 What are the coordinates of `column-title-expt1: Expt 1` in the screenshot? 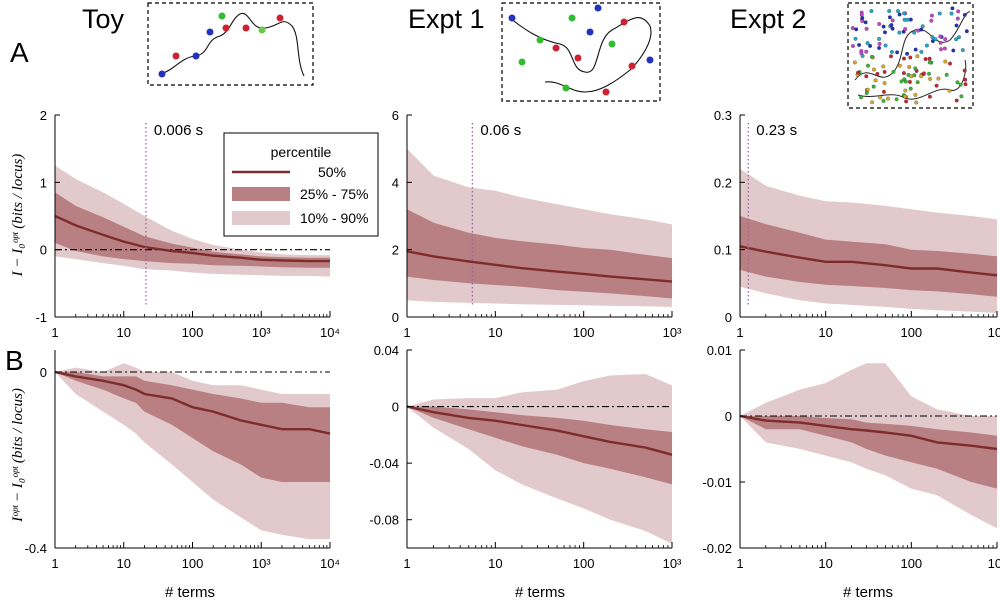 It's located at (446, 19).